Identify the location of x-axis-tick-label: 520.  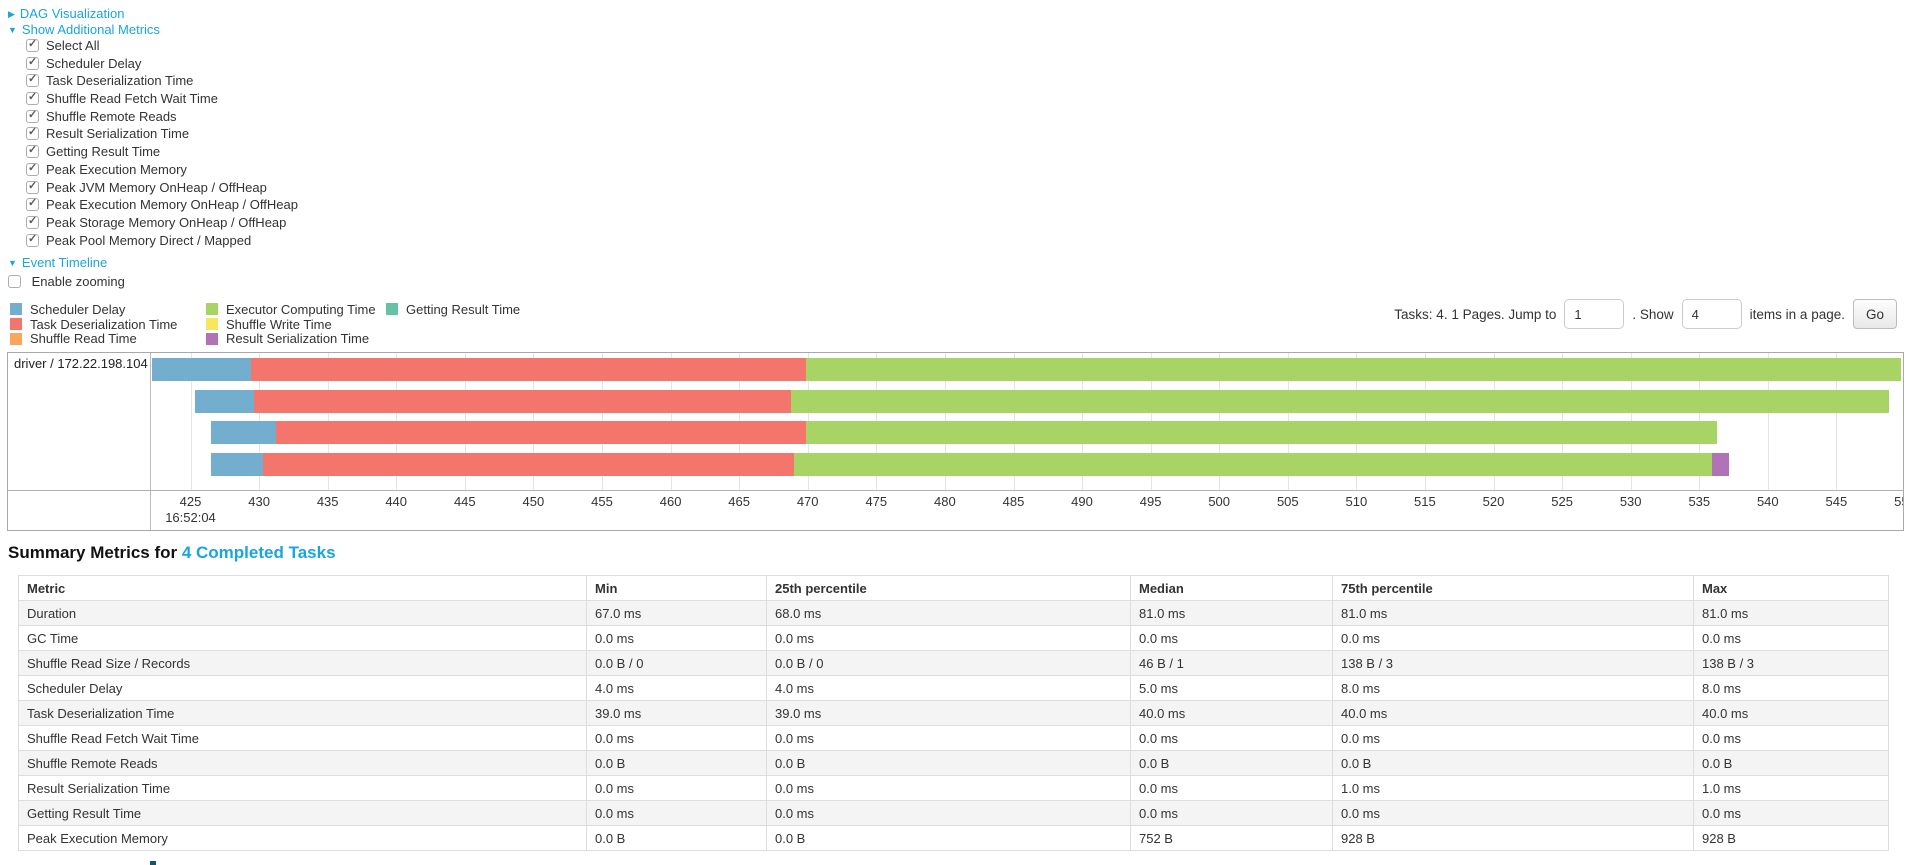
(1493, 501).